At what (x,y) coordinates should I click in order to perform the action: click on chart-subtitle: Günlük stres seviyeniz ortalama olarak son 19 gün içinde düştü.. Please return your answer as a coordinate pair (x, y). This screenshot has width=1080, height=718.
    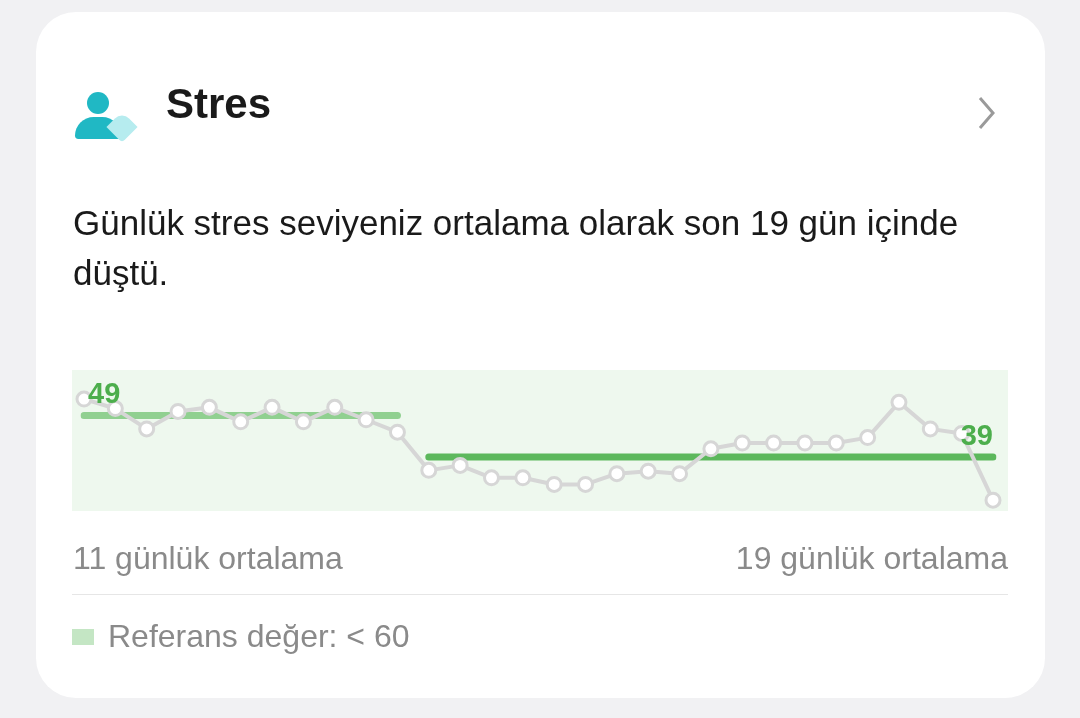
    Looking at the image, I should click on (516, 248).